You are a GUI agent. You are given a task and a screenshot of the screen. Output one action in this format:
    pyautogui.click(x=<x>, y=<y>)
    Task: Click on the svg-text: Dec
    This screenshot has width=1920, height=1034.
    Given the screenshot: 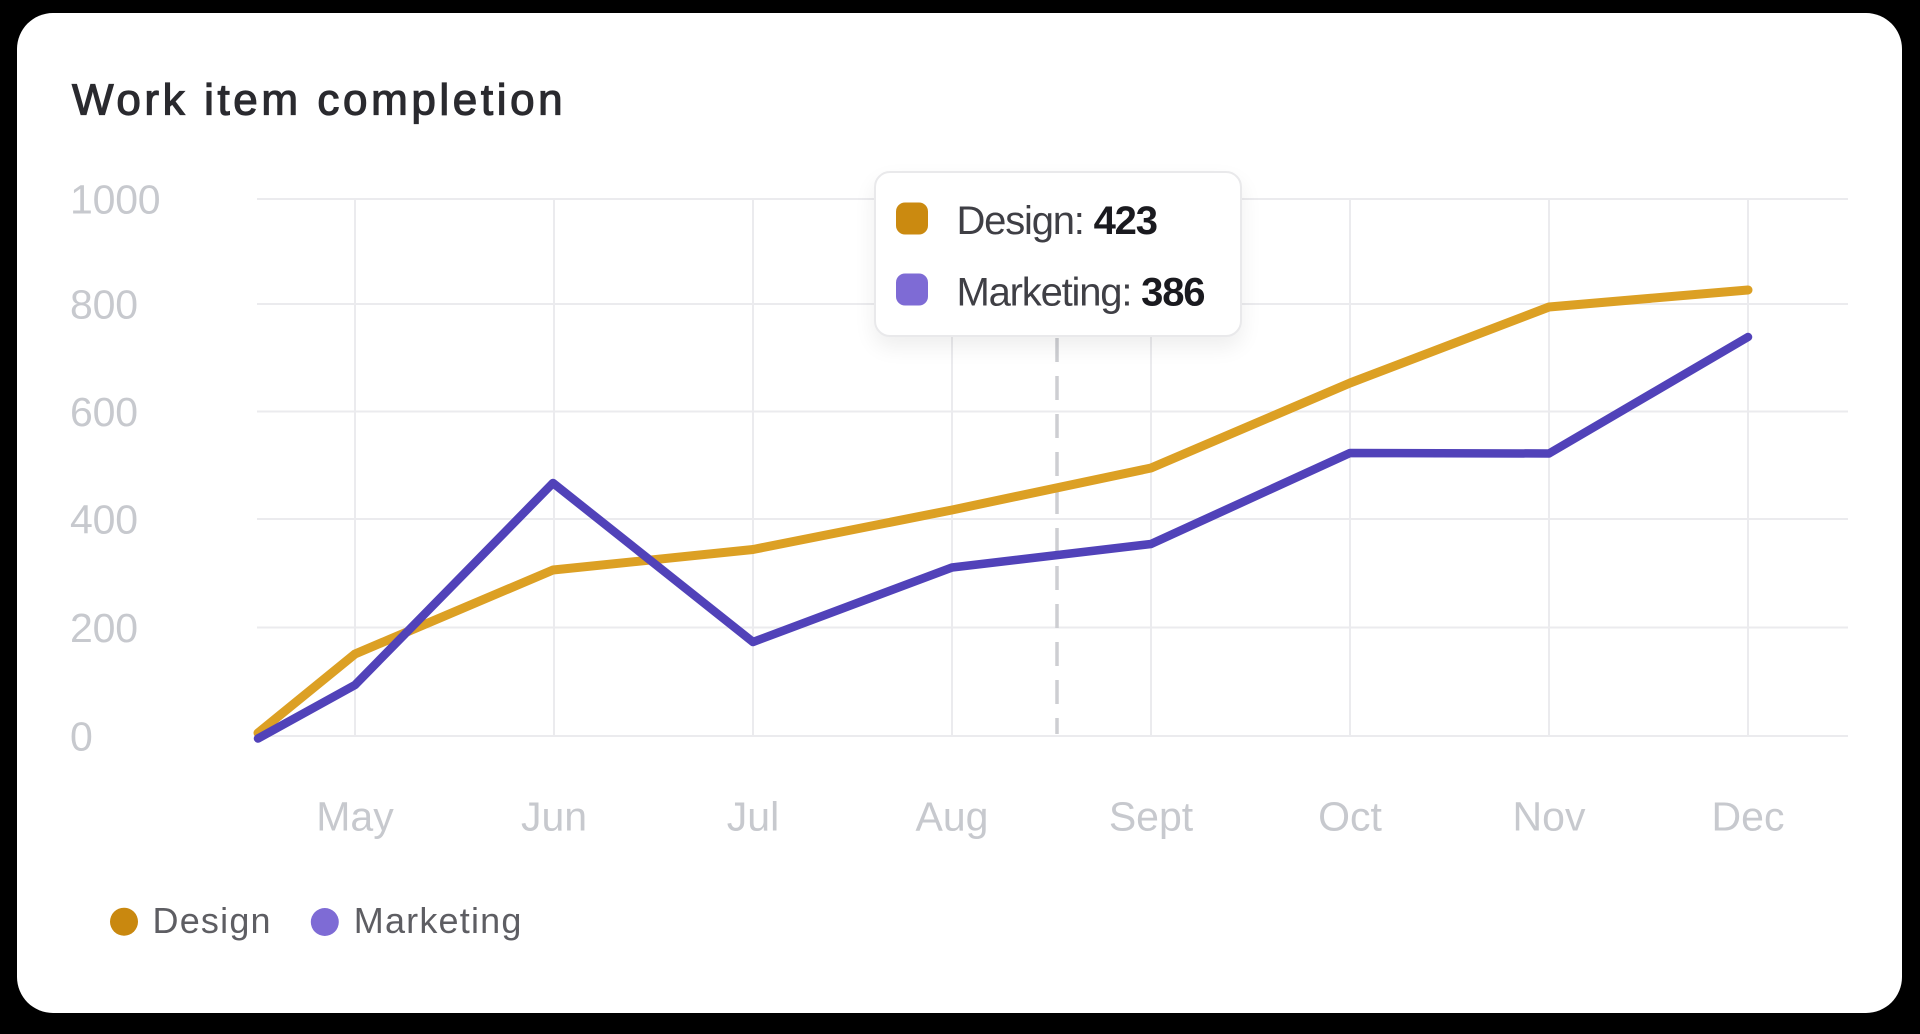 What is the action you would take?
    pyautogui.click(x=1748, y=817)
    